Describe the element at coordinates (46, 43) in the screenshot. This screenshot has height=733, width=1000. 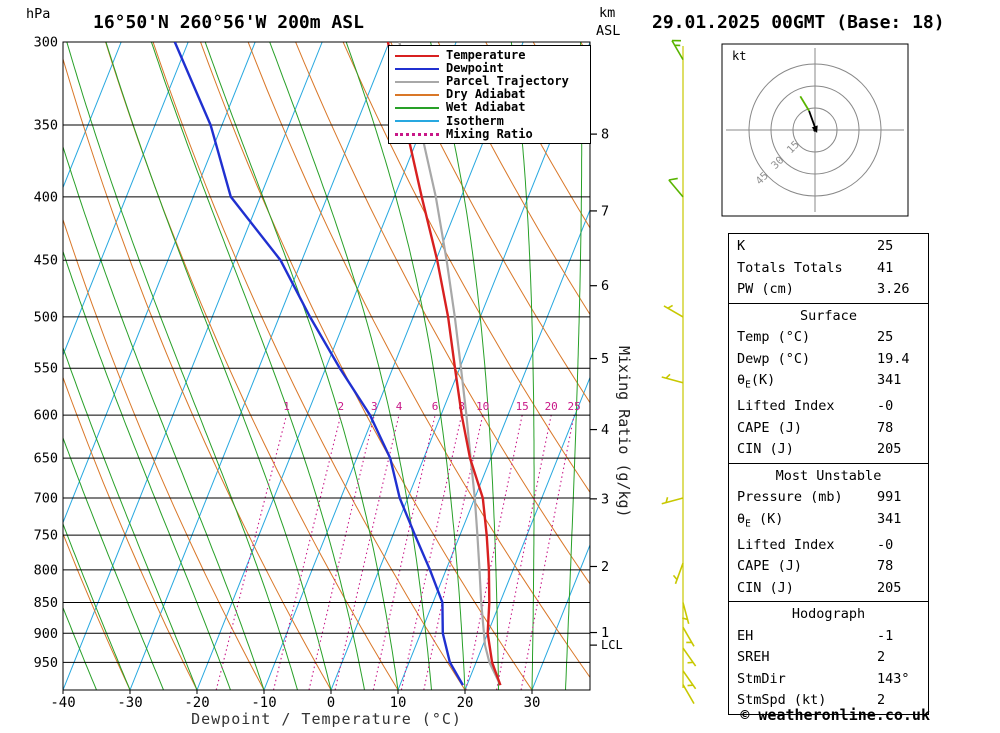
I see `pressure-tick-label: 300` at that location.